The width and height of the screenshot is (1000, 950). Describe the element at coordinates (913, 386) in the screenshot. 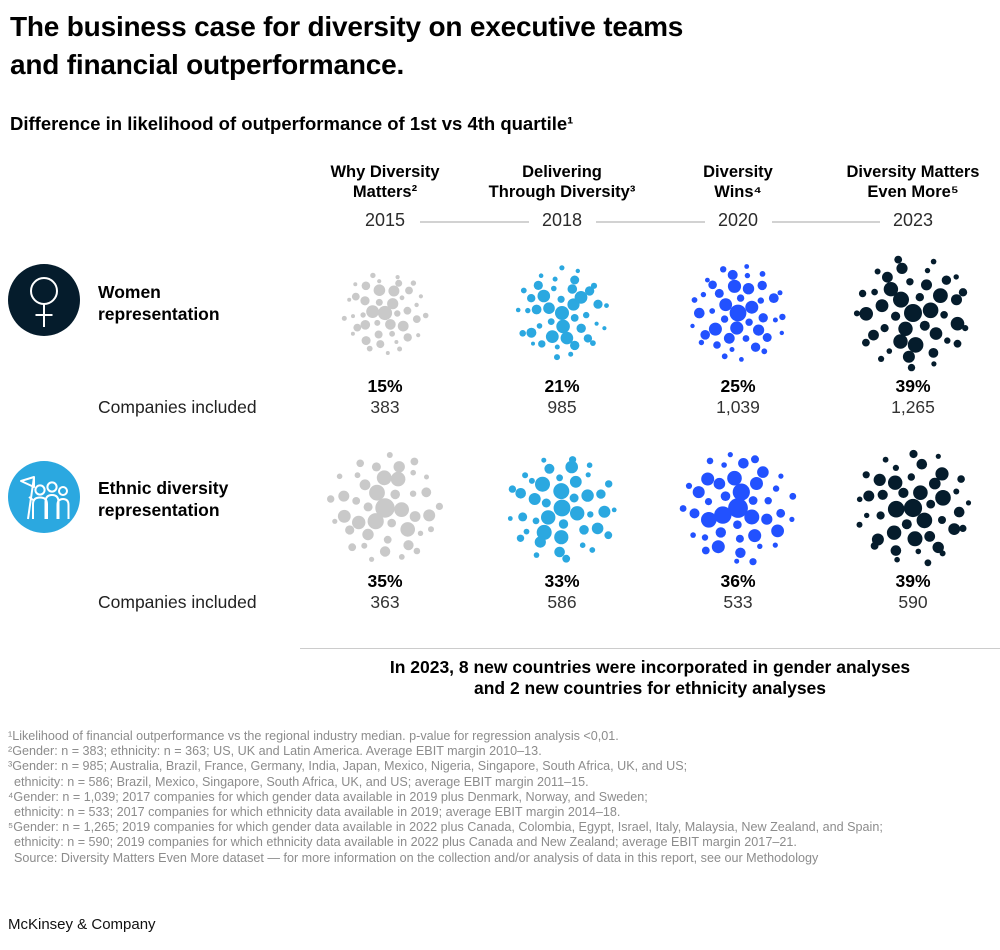

I see `women-pct-2023: 39%` at that location.